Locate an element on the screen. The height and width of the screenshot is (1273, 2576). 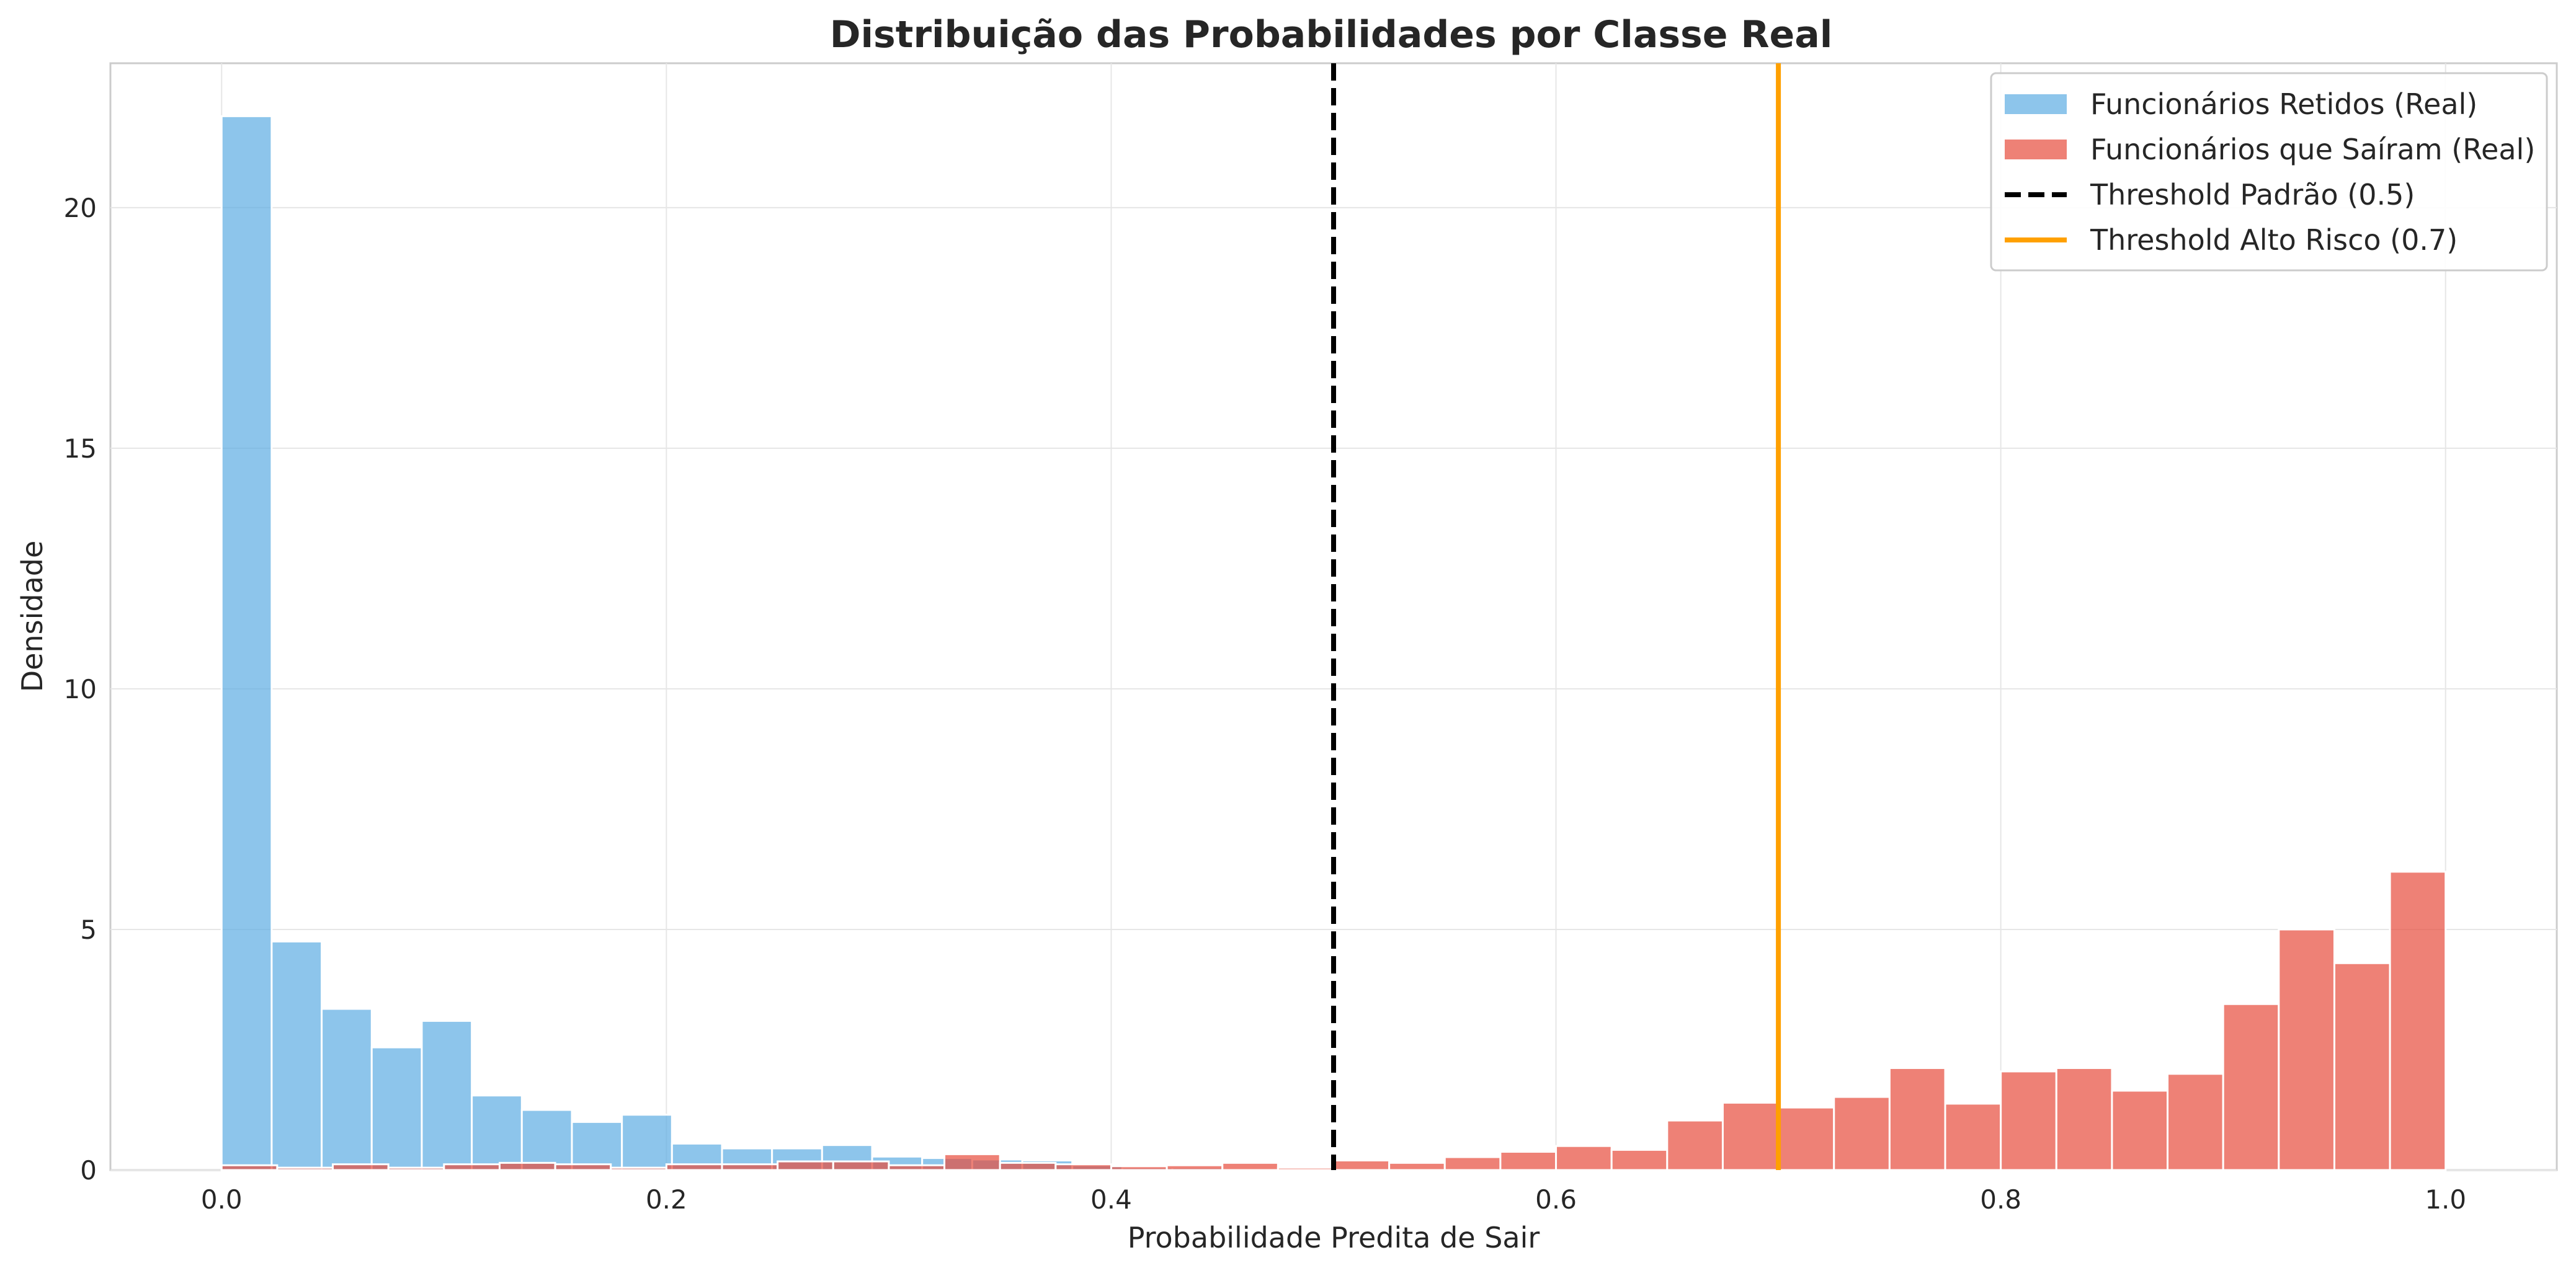
y-tick-label: 0 is located at coordinates (89, 1170).